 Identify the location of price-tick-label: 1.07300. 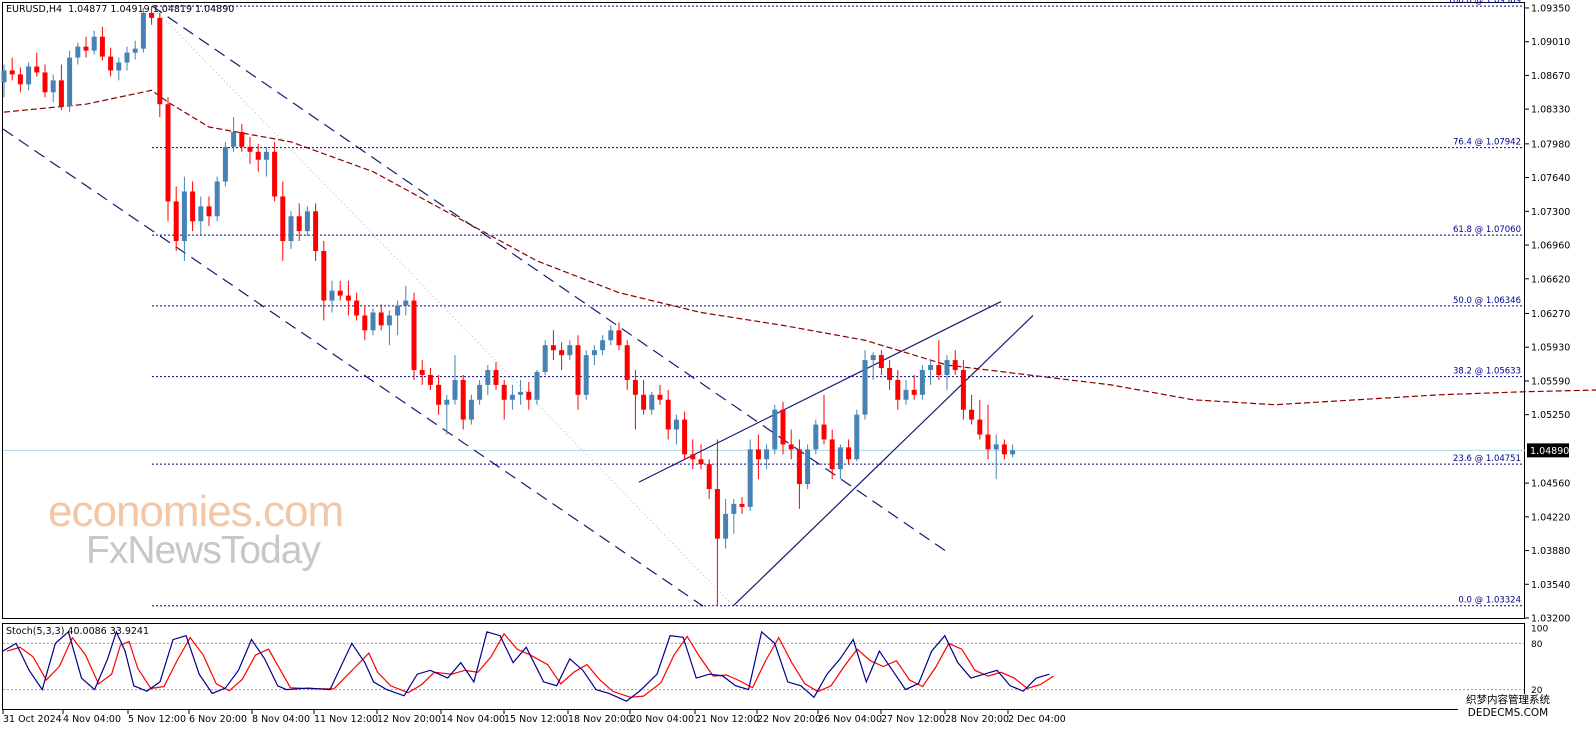
(1550, 212).